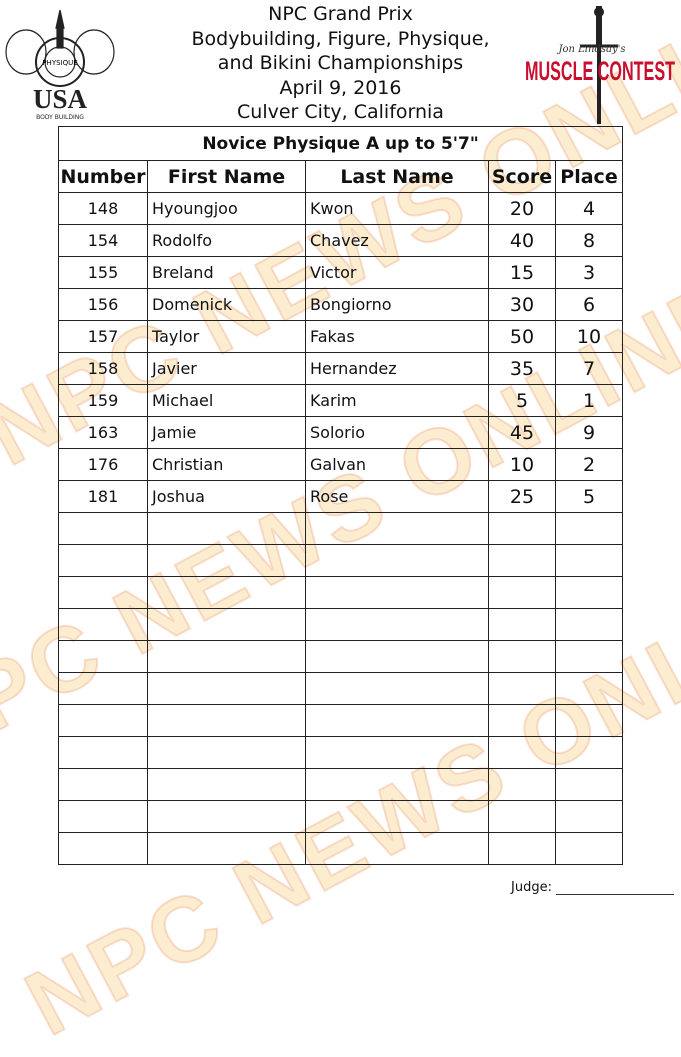  What do you see at coordinates (397, 336) in the screenshot?
I see `cell-last: Fakas` at bounding box center [397, 336].